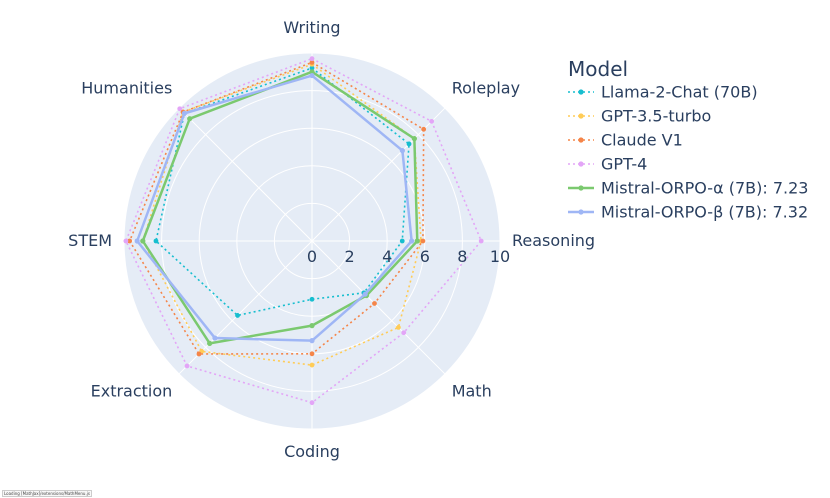  I want to click on radial-tick-label: 0, so click(312, 256).